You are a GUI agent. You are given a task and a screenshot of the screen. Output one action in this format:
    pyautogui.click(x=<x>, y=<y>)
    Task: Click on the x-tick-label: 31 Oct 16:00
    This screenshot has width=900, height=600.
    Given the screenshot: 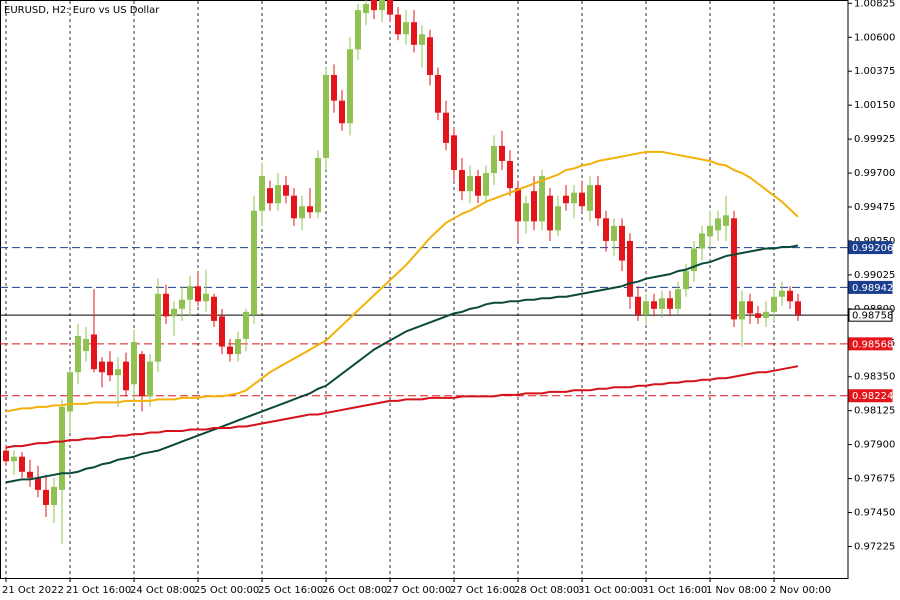 What is the action you would take?
    pyautogui.click(x=674, y=590)
    